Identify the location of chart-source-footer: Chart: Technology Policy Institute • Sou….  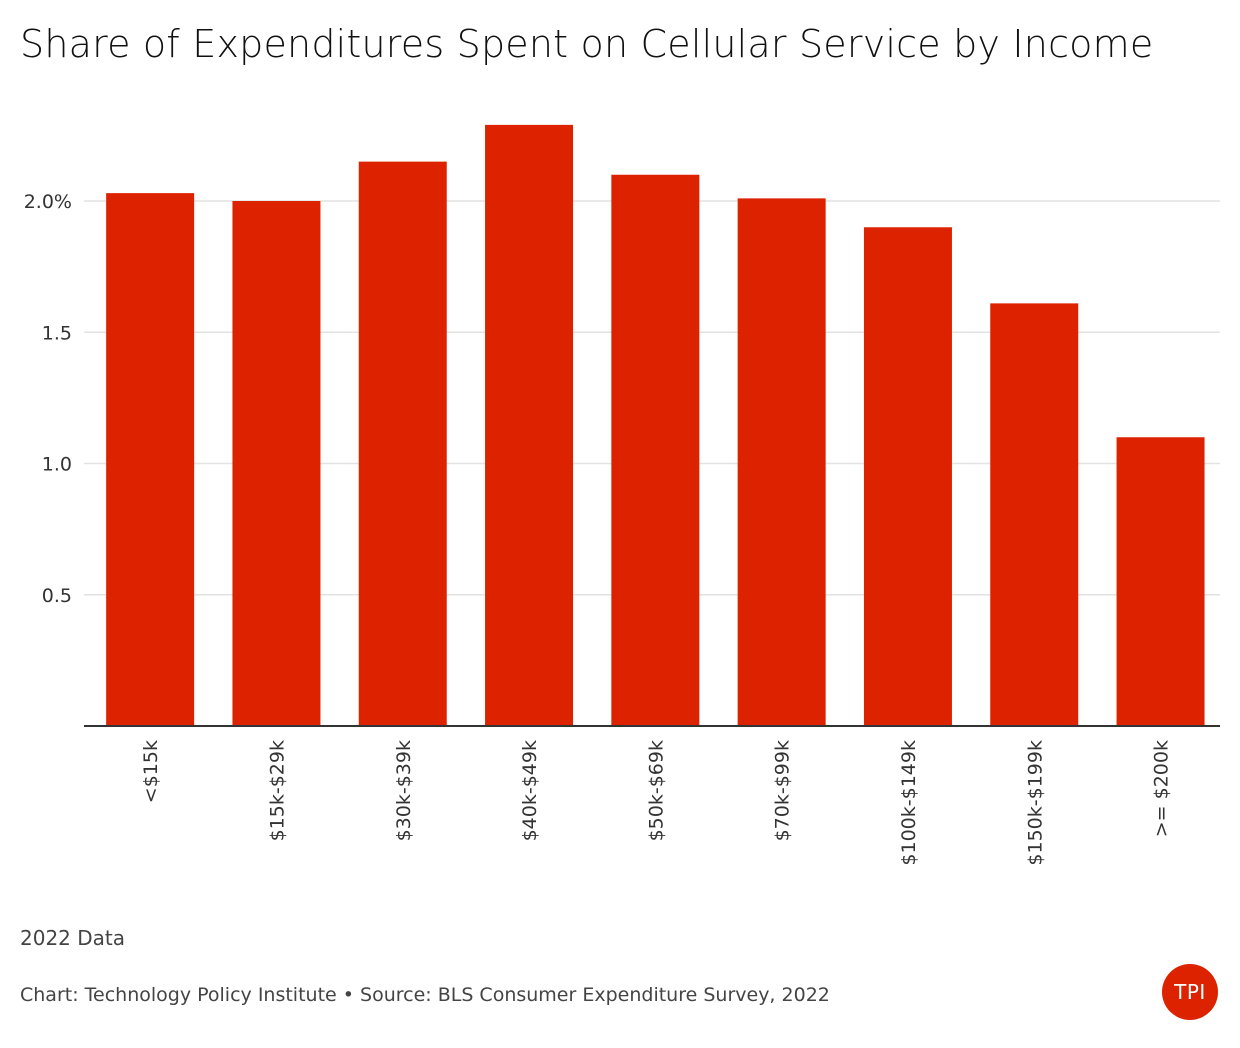
(425, 995).